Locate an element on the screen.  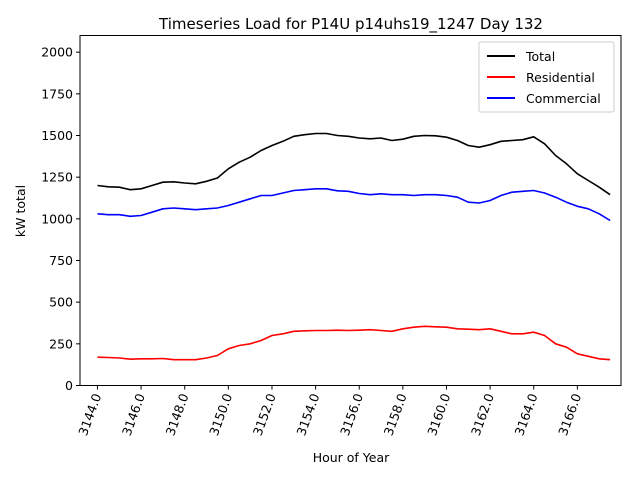
y-axis-ticks: 0 250 500 750 1000 1250 1500 1750 2000 is located at coordinates (60, 219).